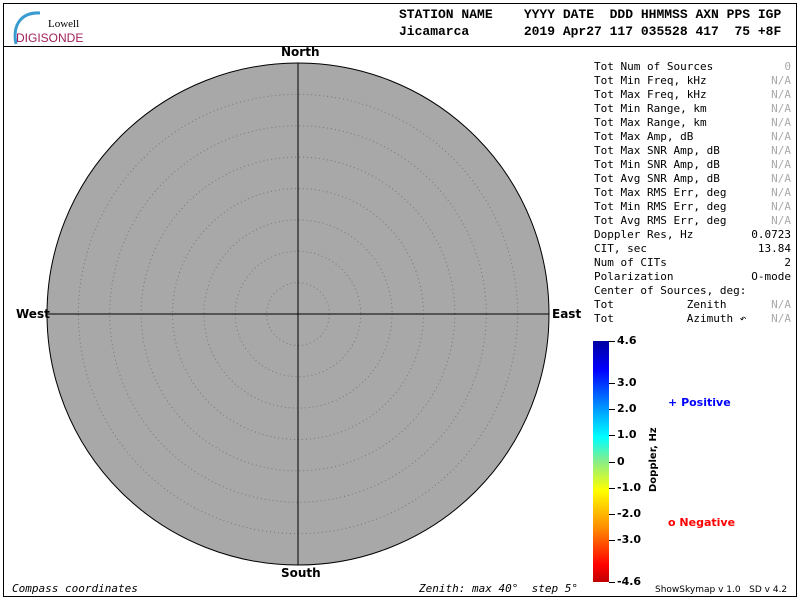 The width and height of the screenshot is (800, 600). Describe the element at coordinates (33, 314) in the screenshot. I see `west-label: West` at that location.